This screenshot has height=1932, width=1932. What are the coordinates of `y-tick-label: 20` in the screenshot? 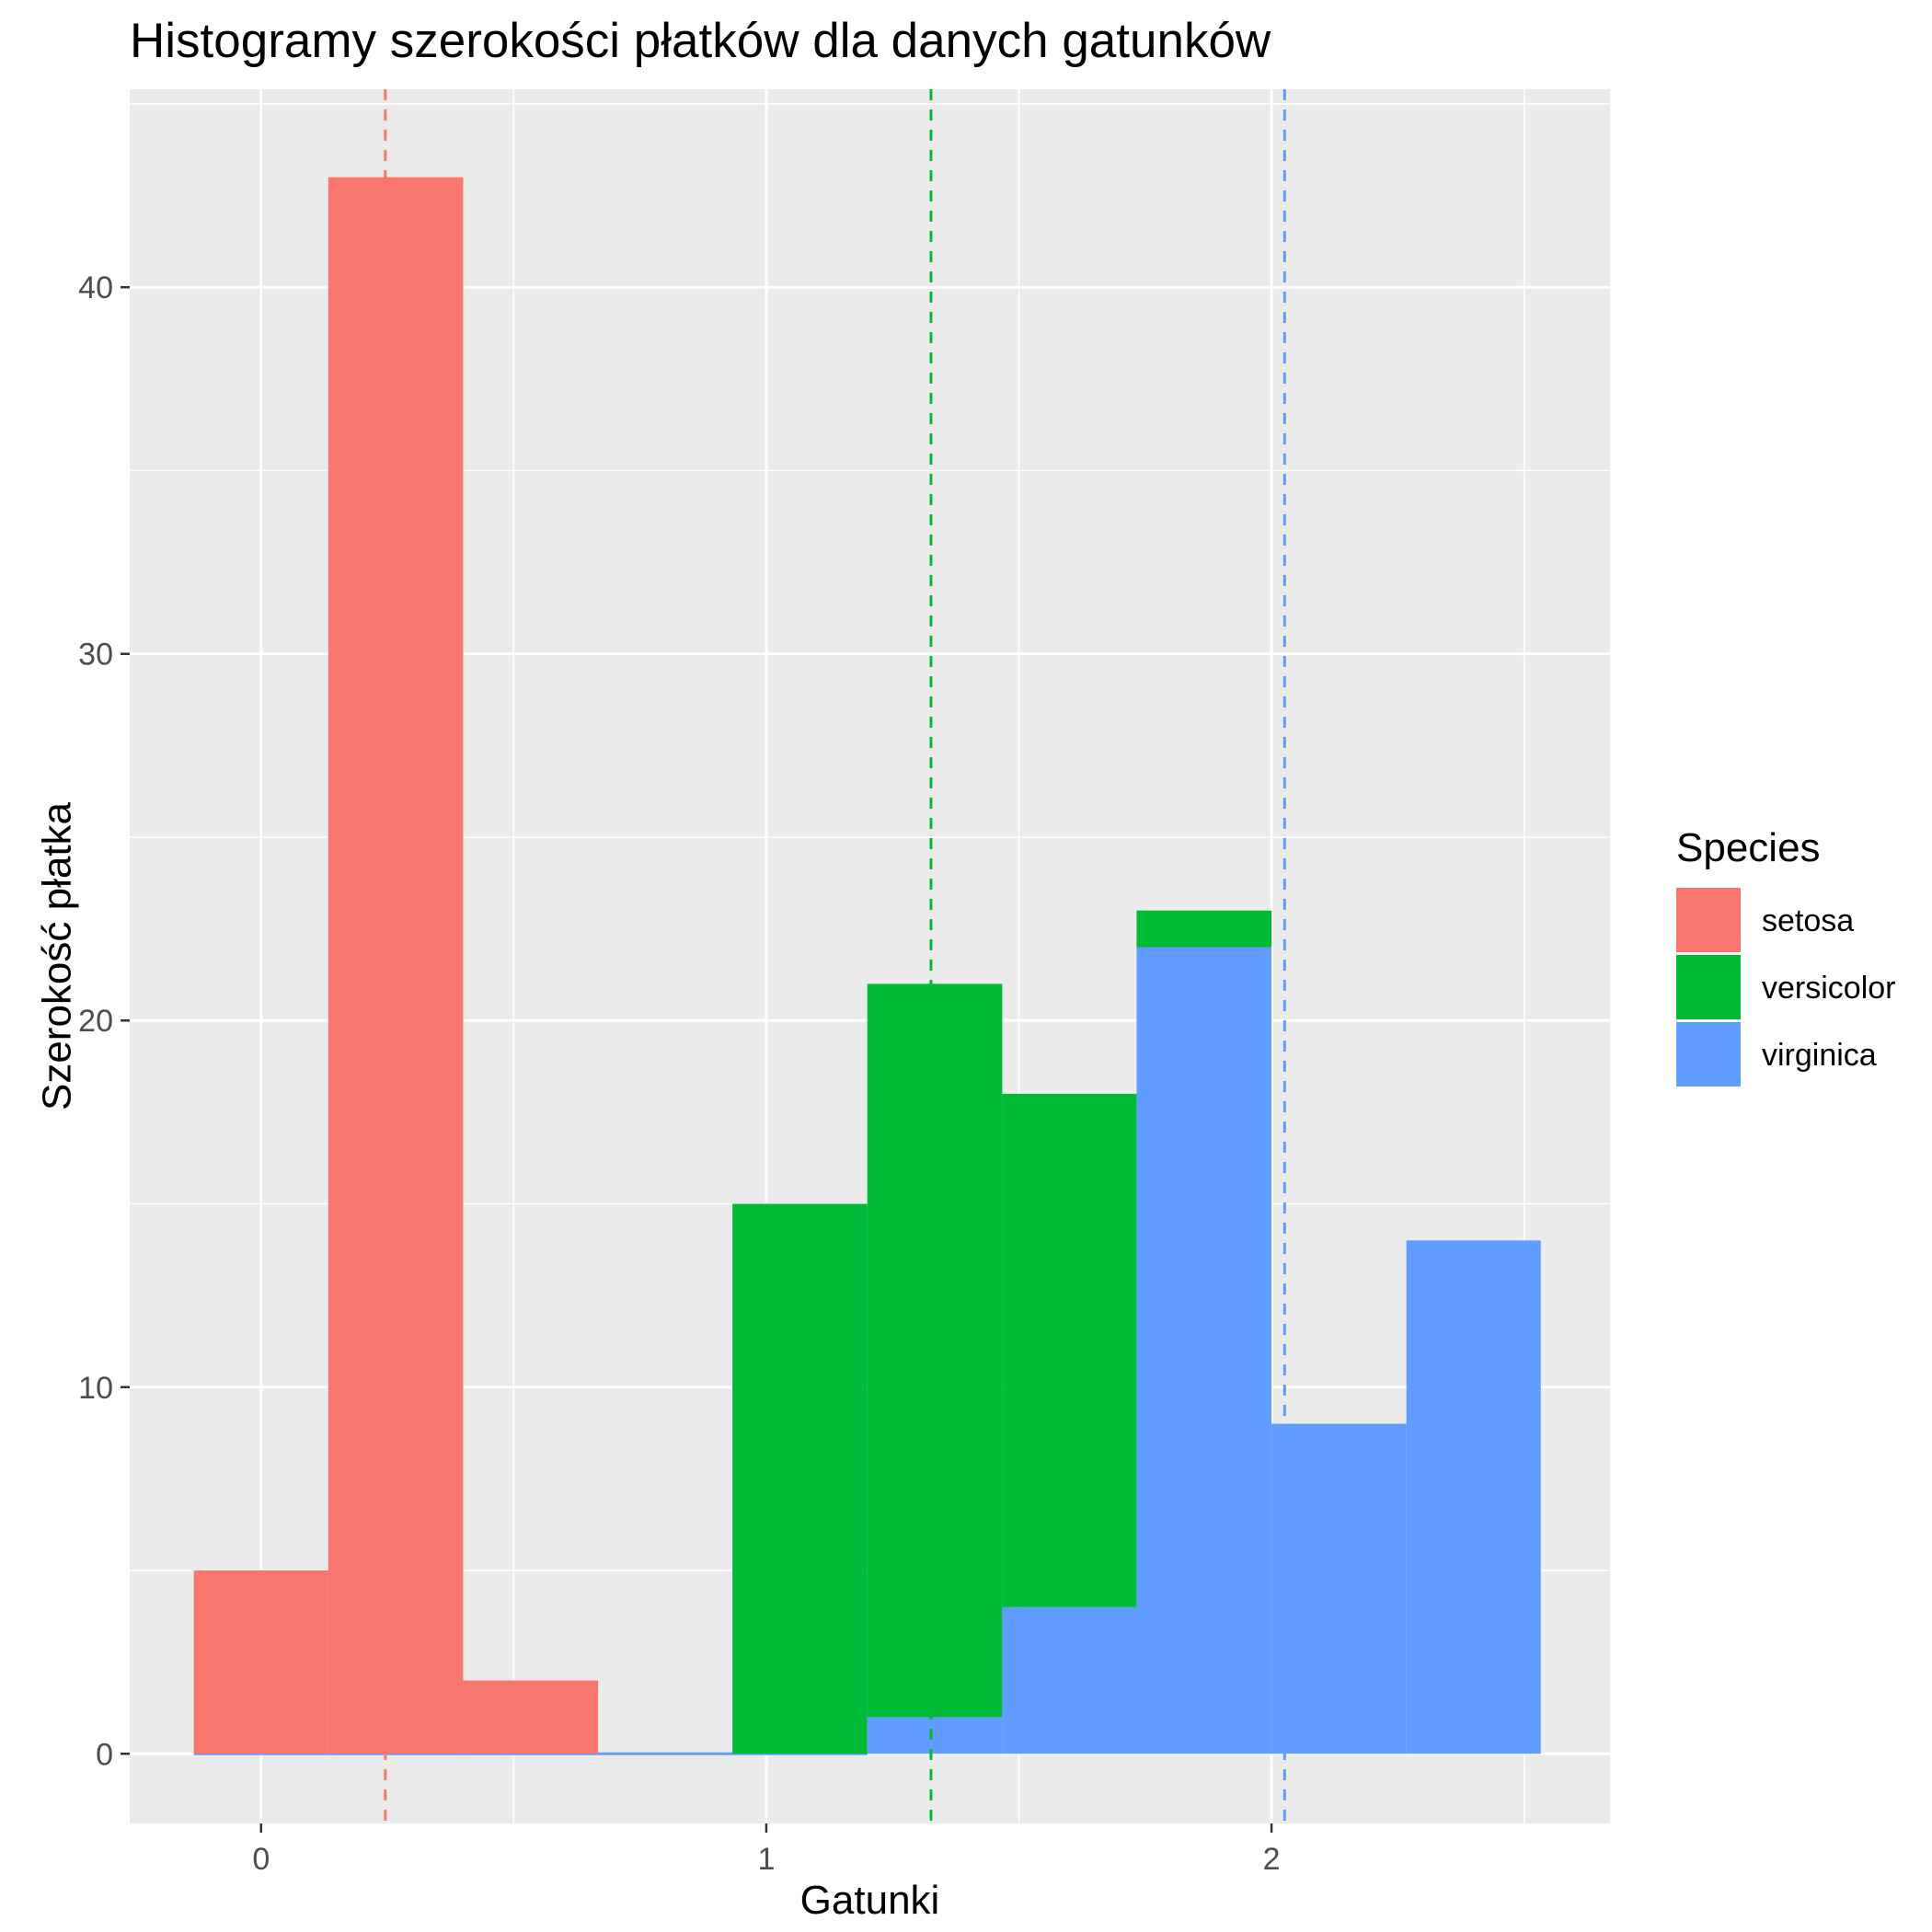 It's located at (95, 1021).